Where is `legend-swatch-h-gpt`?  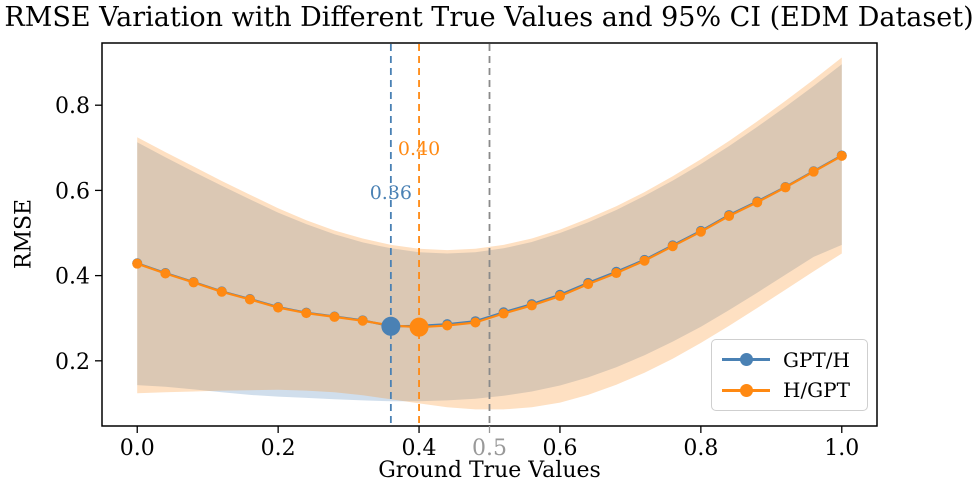
legend-swatch-h-gpt is located at coordinates (746, 390).